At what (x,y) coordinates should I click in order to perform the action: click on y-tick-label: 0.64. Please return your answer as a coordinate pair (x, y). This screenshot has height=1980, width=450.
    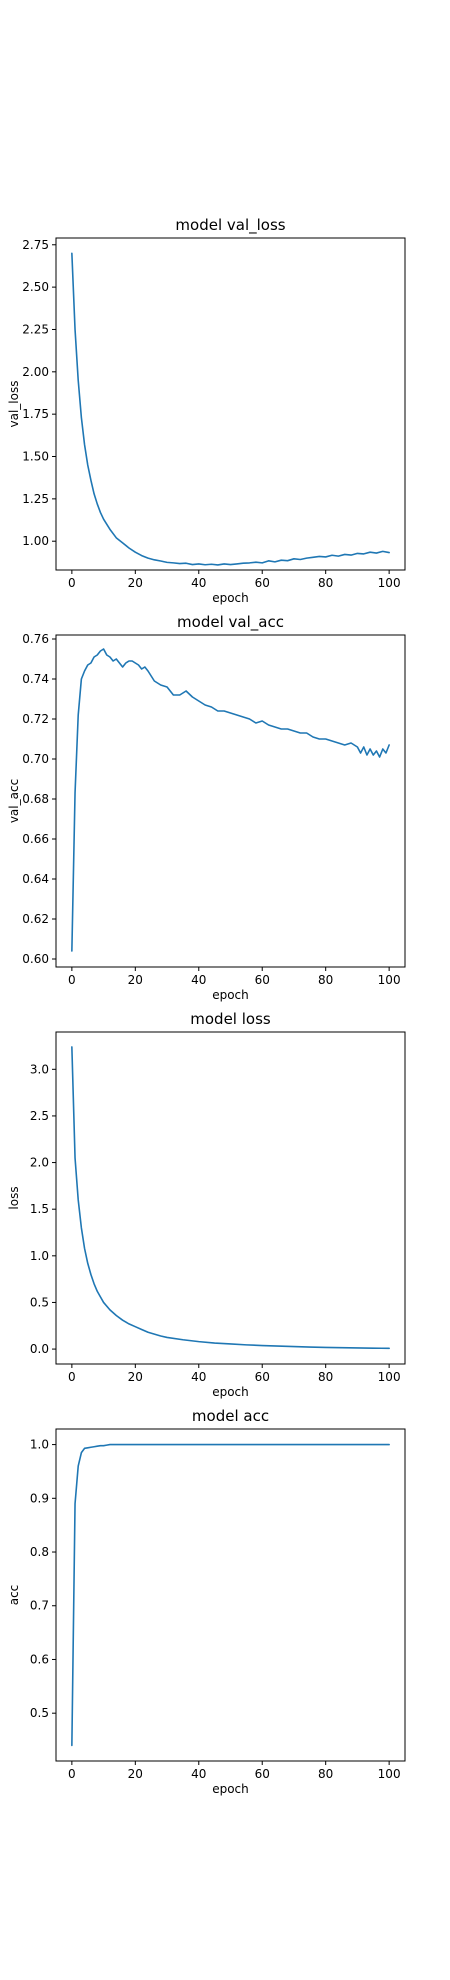
    Looking at the image, I should click on (35, 879).